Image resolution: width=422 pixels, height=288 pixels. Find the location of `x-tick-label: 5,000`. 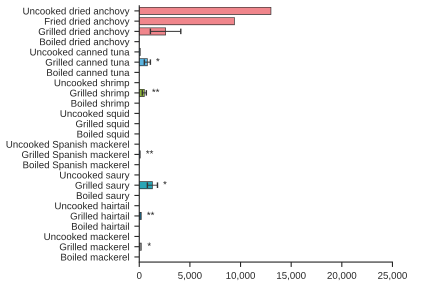

x-tick-label: 5,000 is located at coordinates (190, 276).